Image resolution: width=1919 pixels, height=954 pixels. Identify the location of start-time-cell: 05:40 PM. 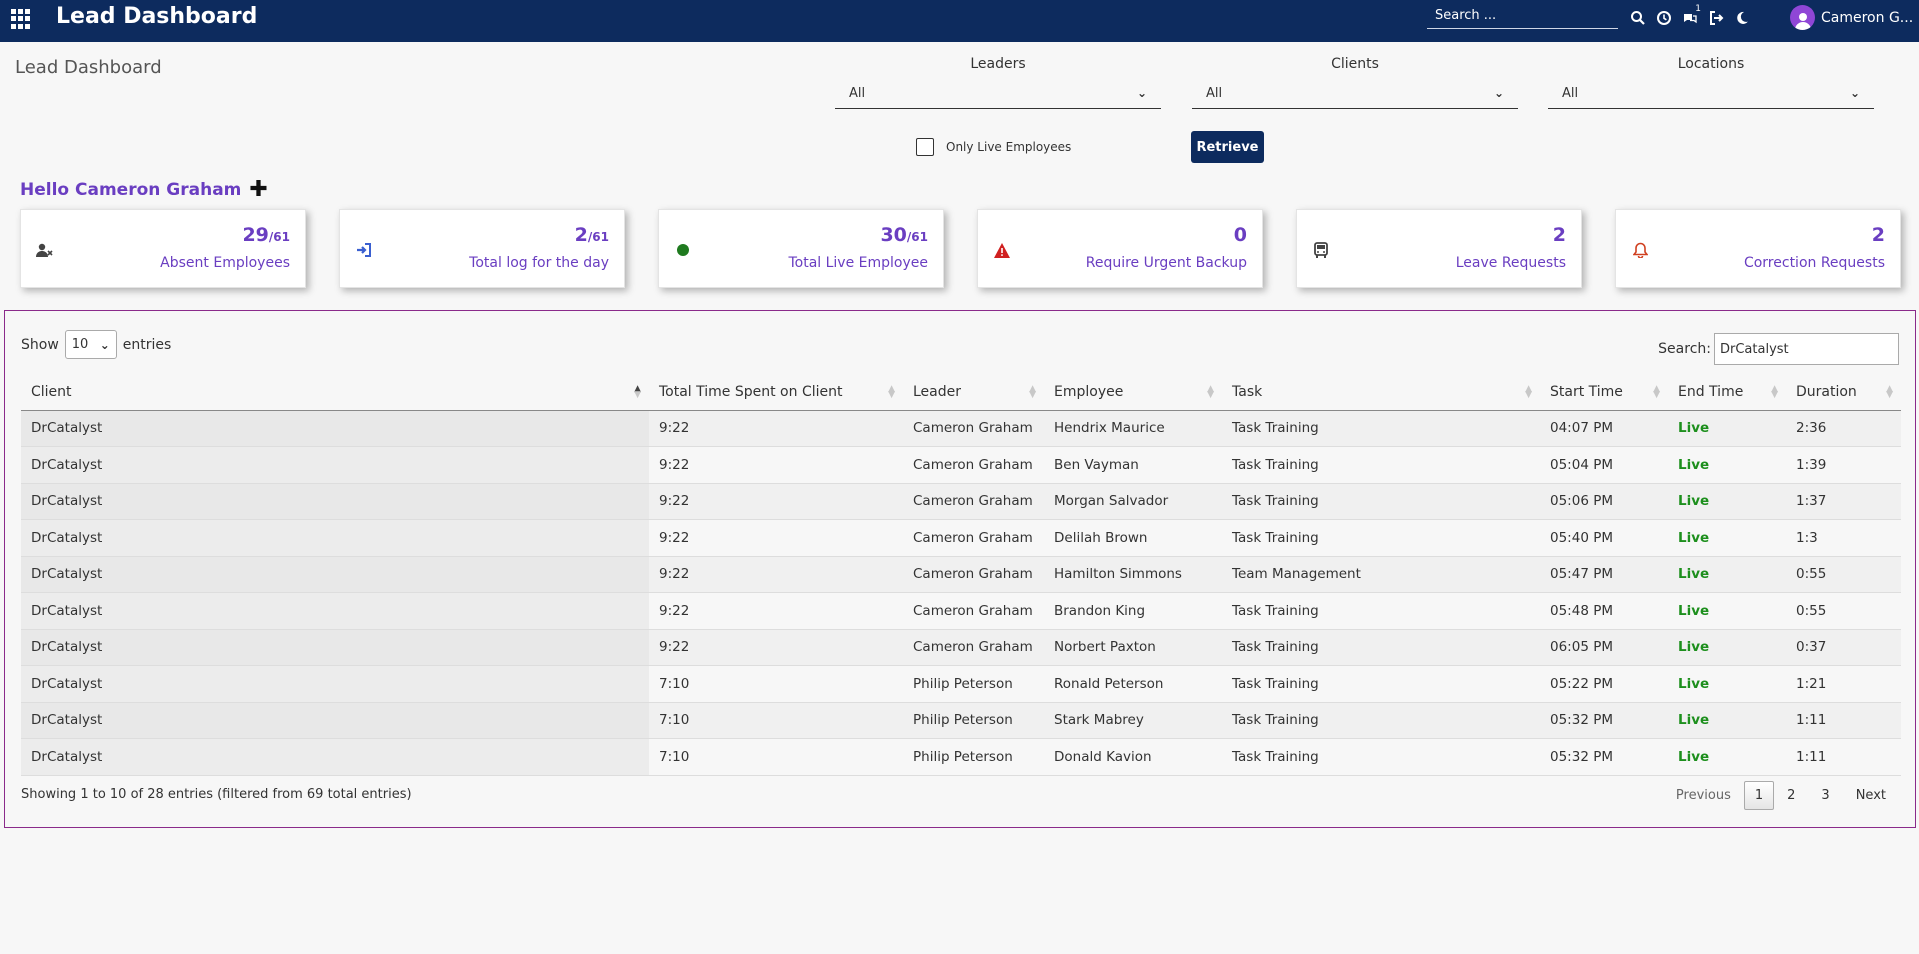
(1604, 538).